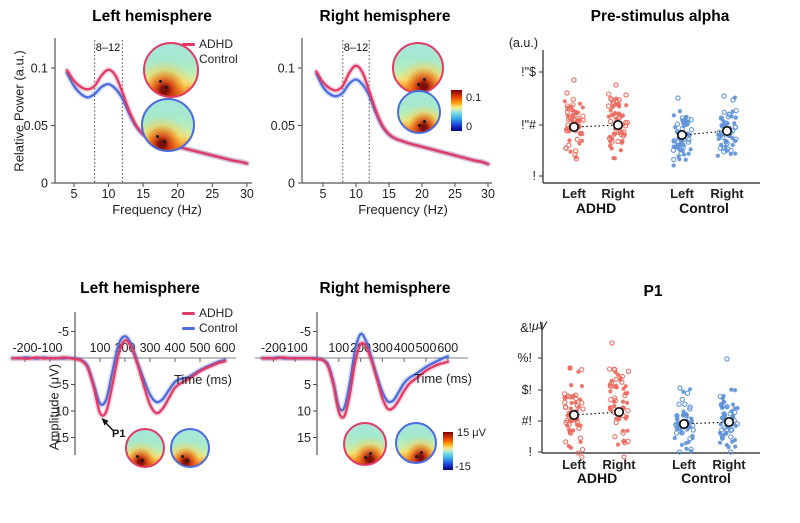  I want to click on alpha-y-tick-label: !"#, so click(528, 125).